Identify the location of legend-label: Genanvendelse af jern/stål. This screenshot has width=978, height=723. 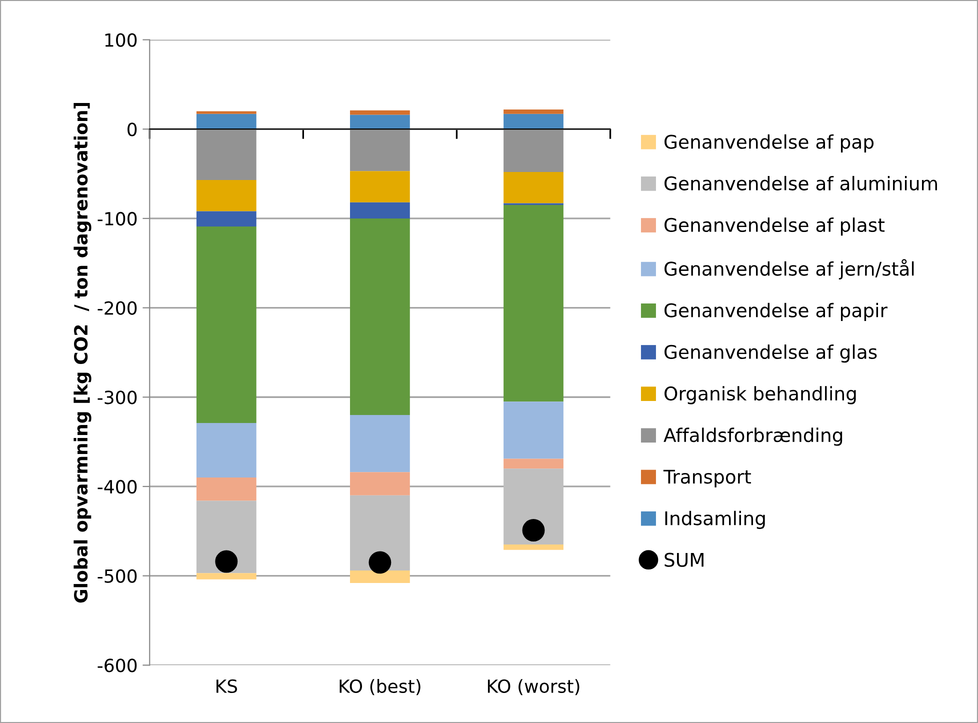
(789, 269).